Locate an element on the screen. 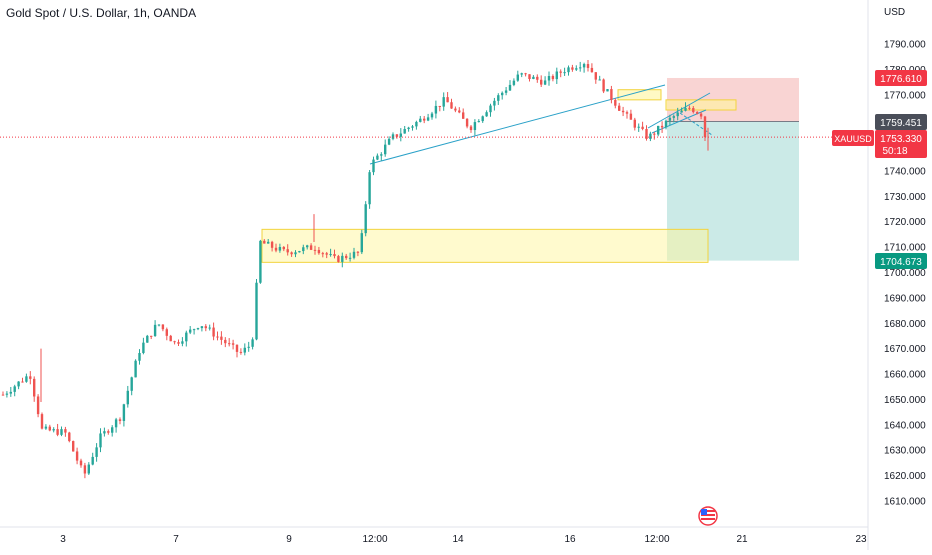 Image resolution: width=932 pixels, height=555 pixels. time-tick-label: 14 is located at coordinates (458, 539).